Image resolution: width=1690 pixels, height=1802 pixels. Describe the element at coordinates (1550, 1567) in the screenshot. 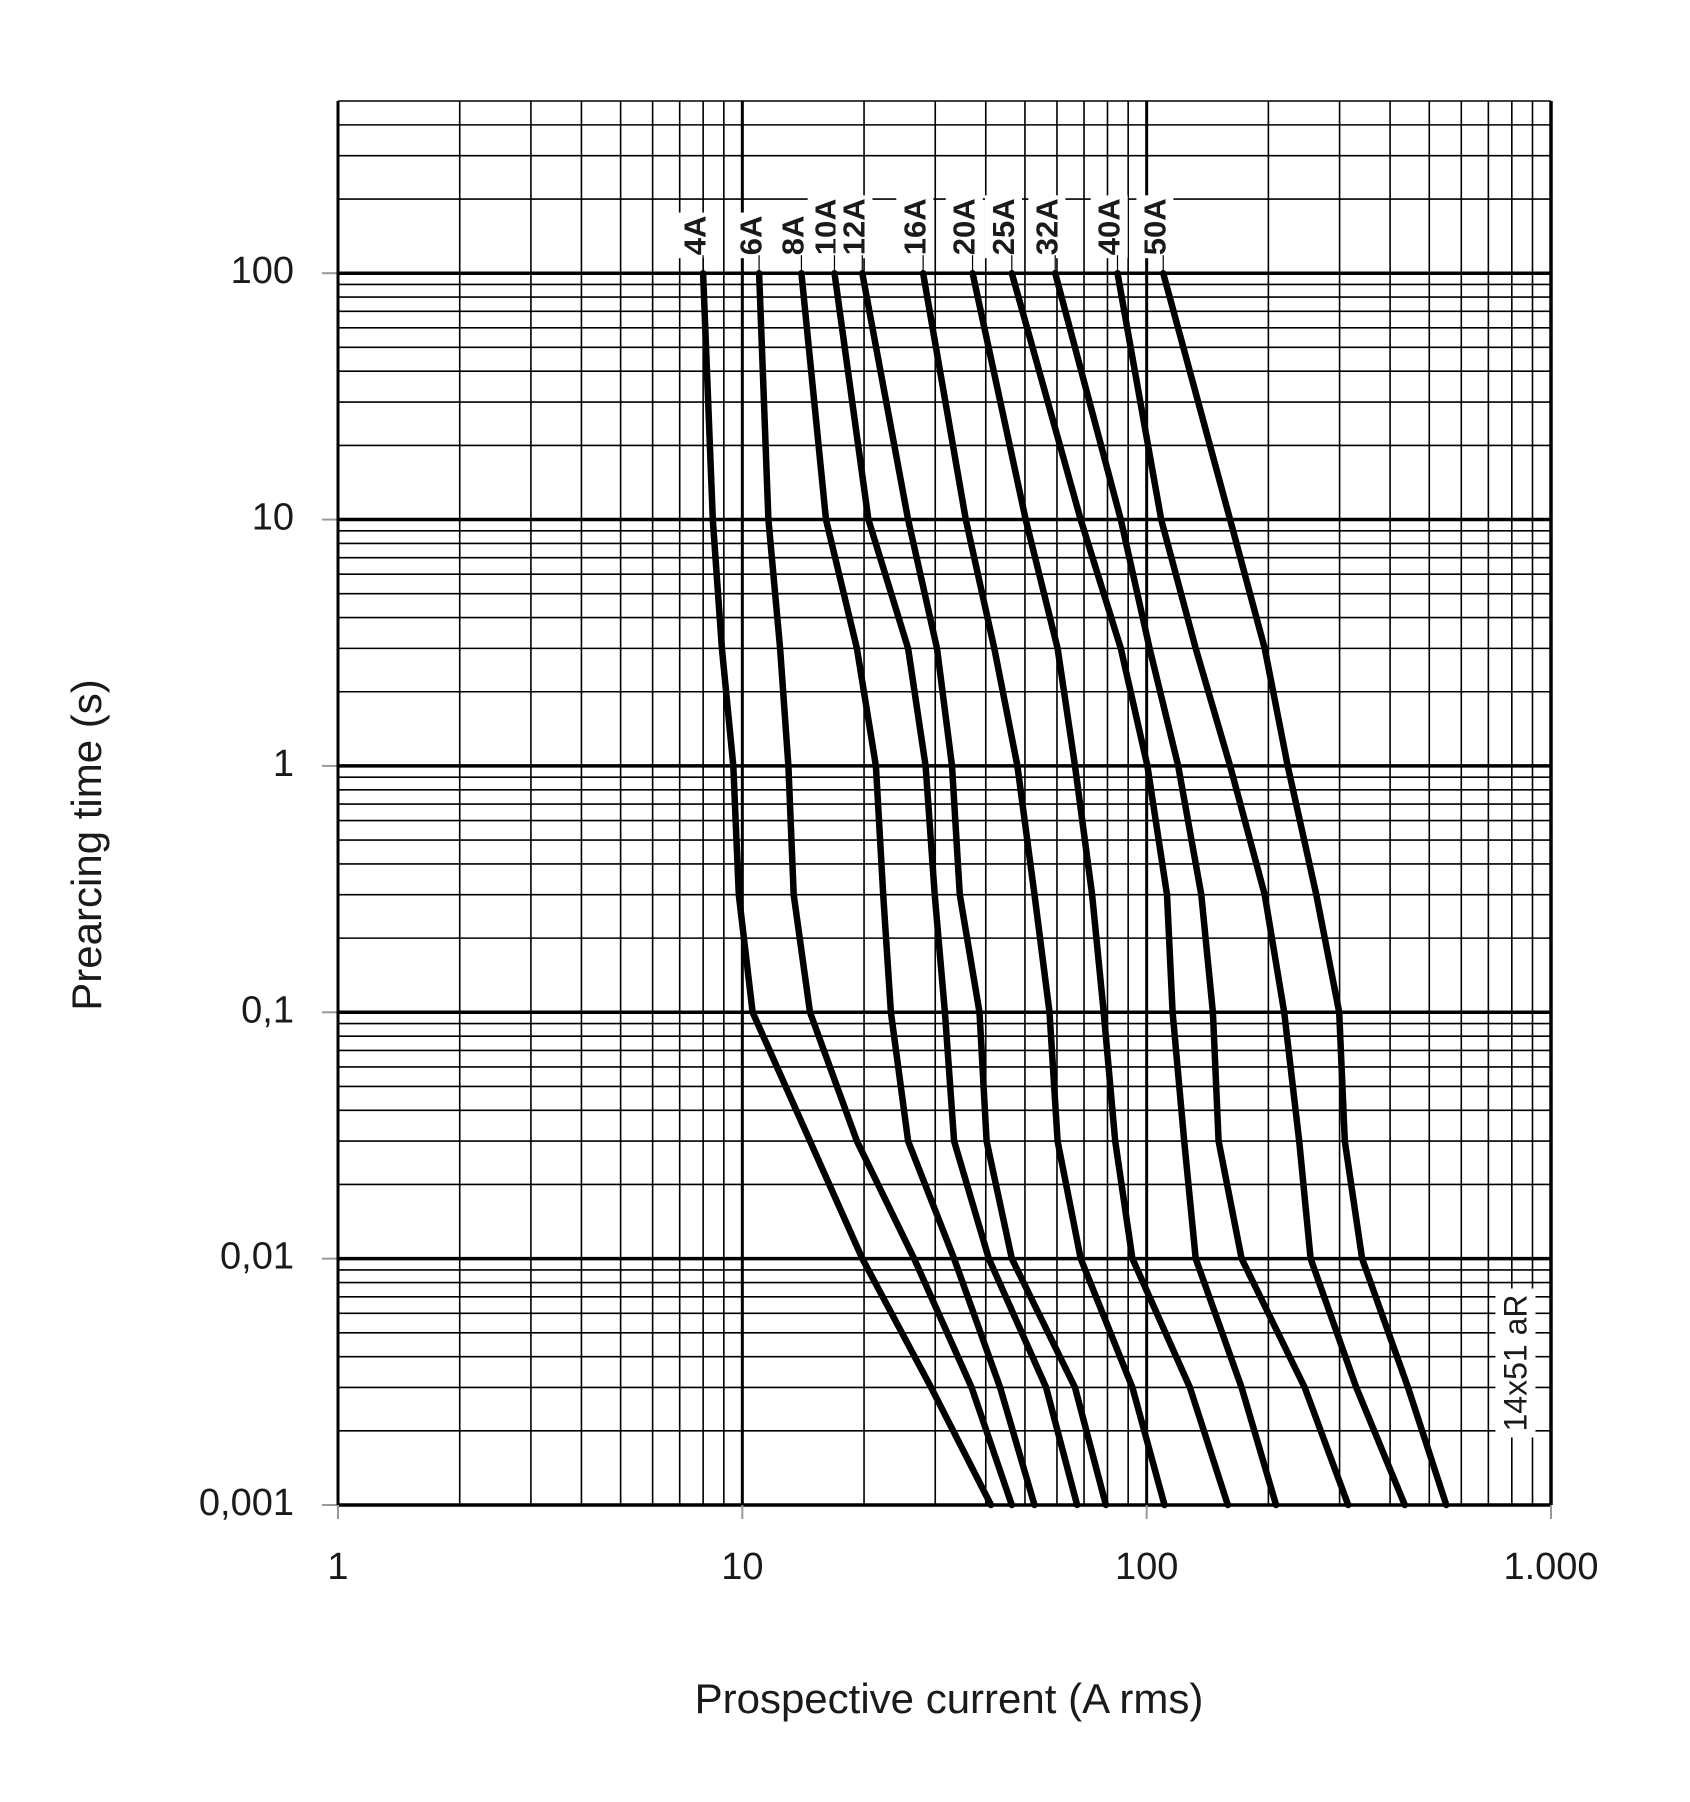

I see `x-tick-label: 1.000` at that location.